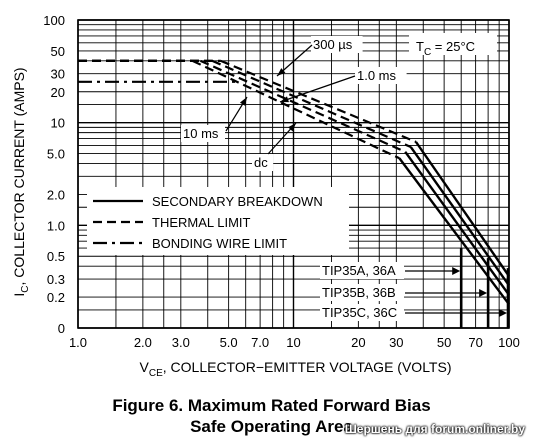 The image size is (543, 447). I want to click on series-1.0ms-thermal-slope, so click(311, 103).